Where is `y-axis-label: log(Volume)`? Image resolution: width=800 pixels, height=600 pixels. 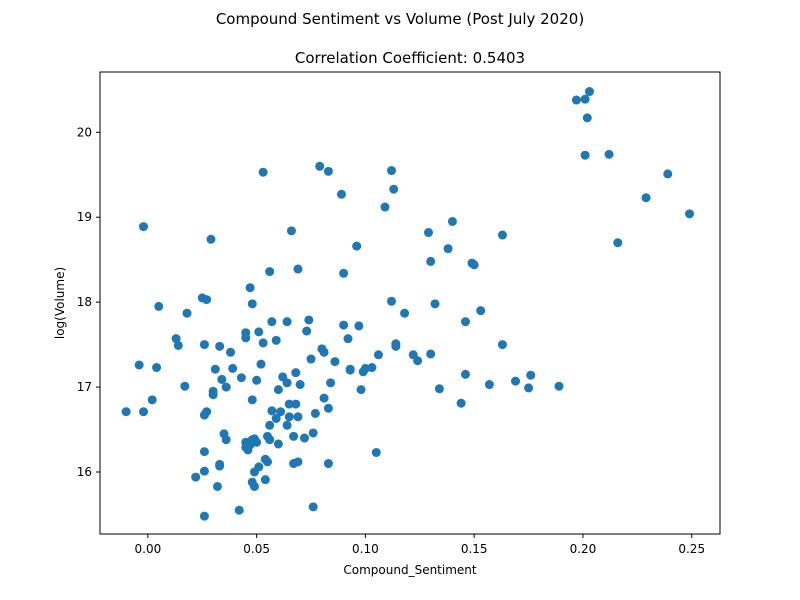 y-axis-label: log(Volume) is located at coordinates (60, 303).